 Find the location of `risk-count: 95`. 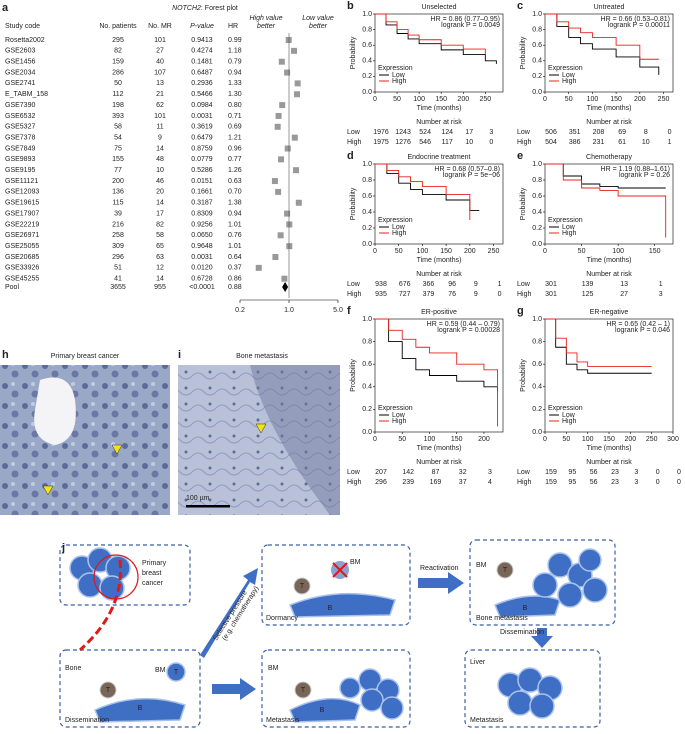

risk-count: 95 is located at coordinates (572, 482).